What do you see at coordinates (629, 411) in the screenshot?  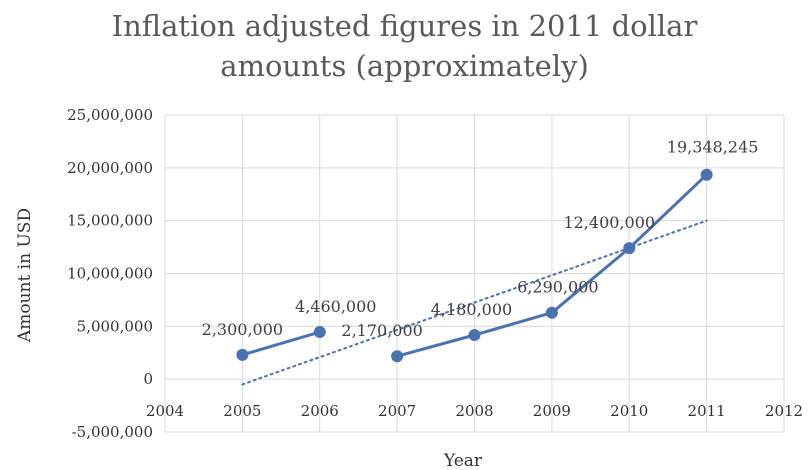 I see `x-tick-label: 2010` at bounding box center [629, 411].